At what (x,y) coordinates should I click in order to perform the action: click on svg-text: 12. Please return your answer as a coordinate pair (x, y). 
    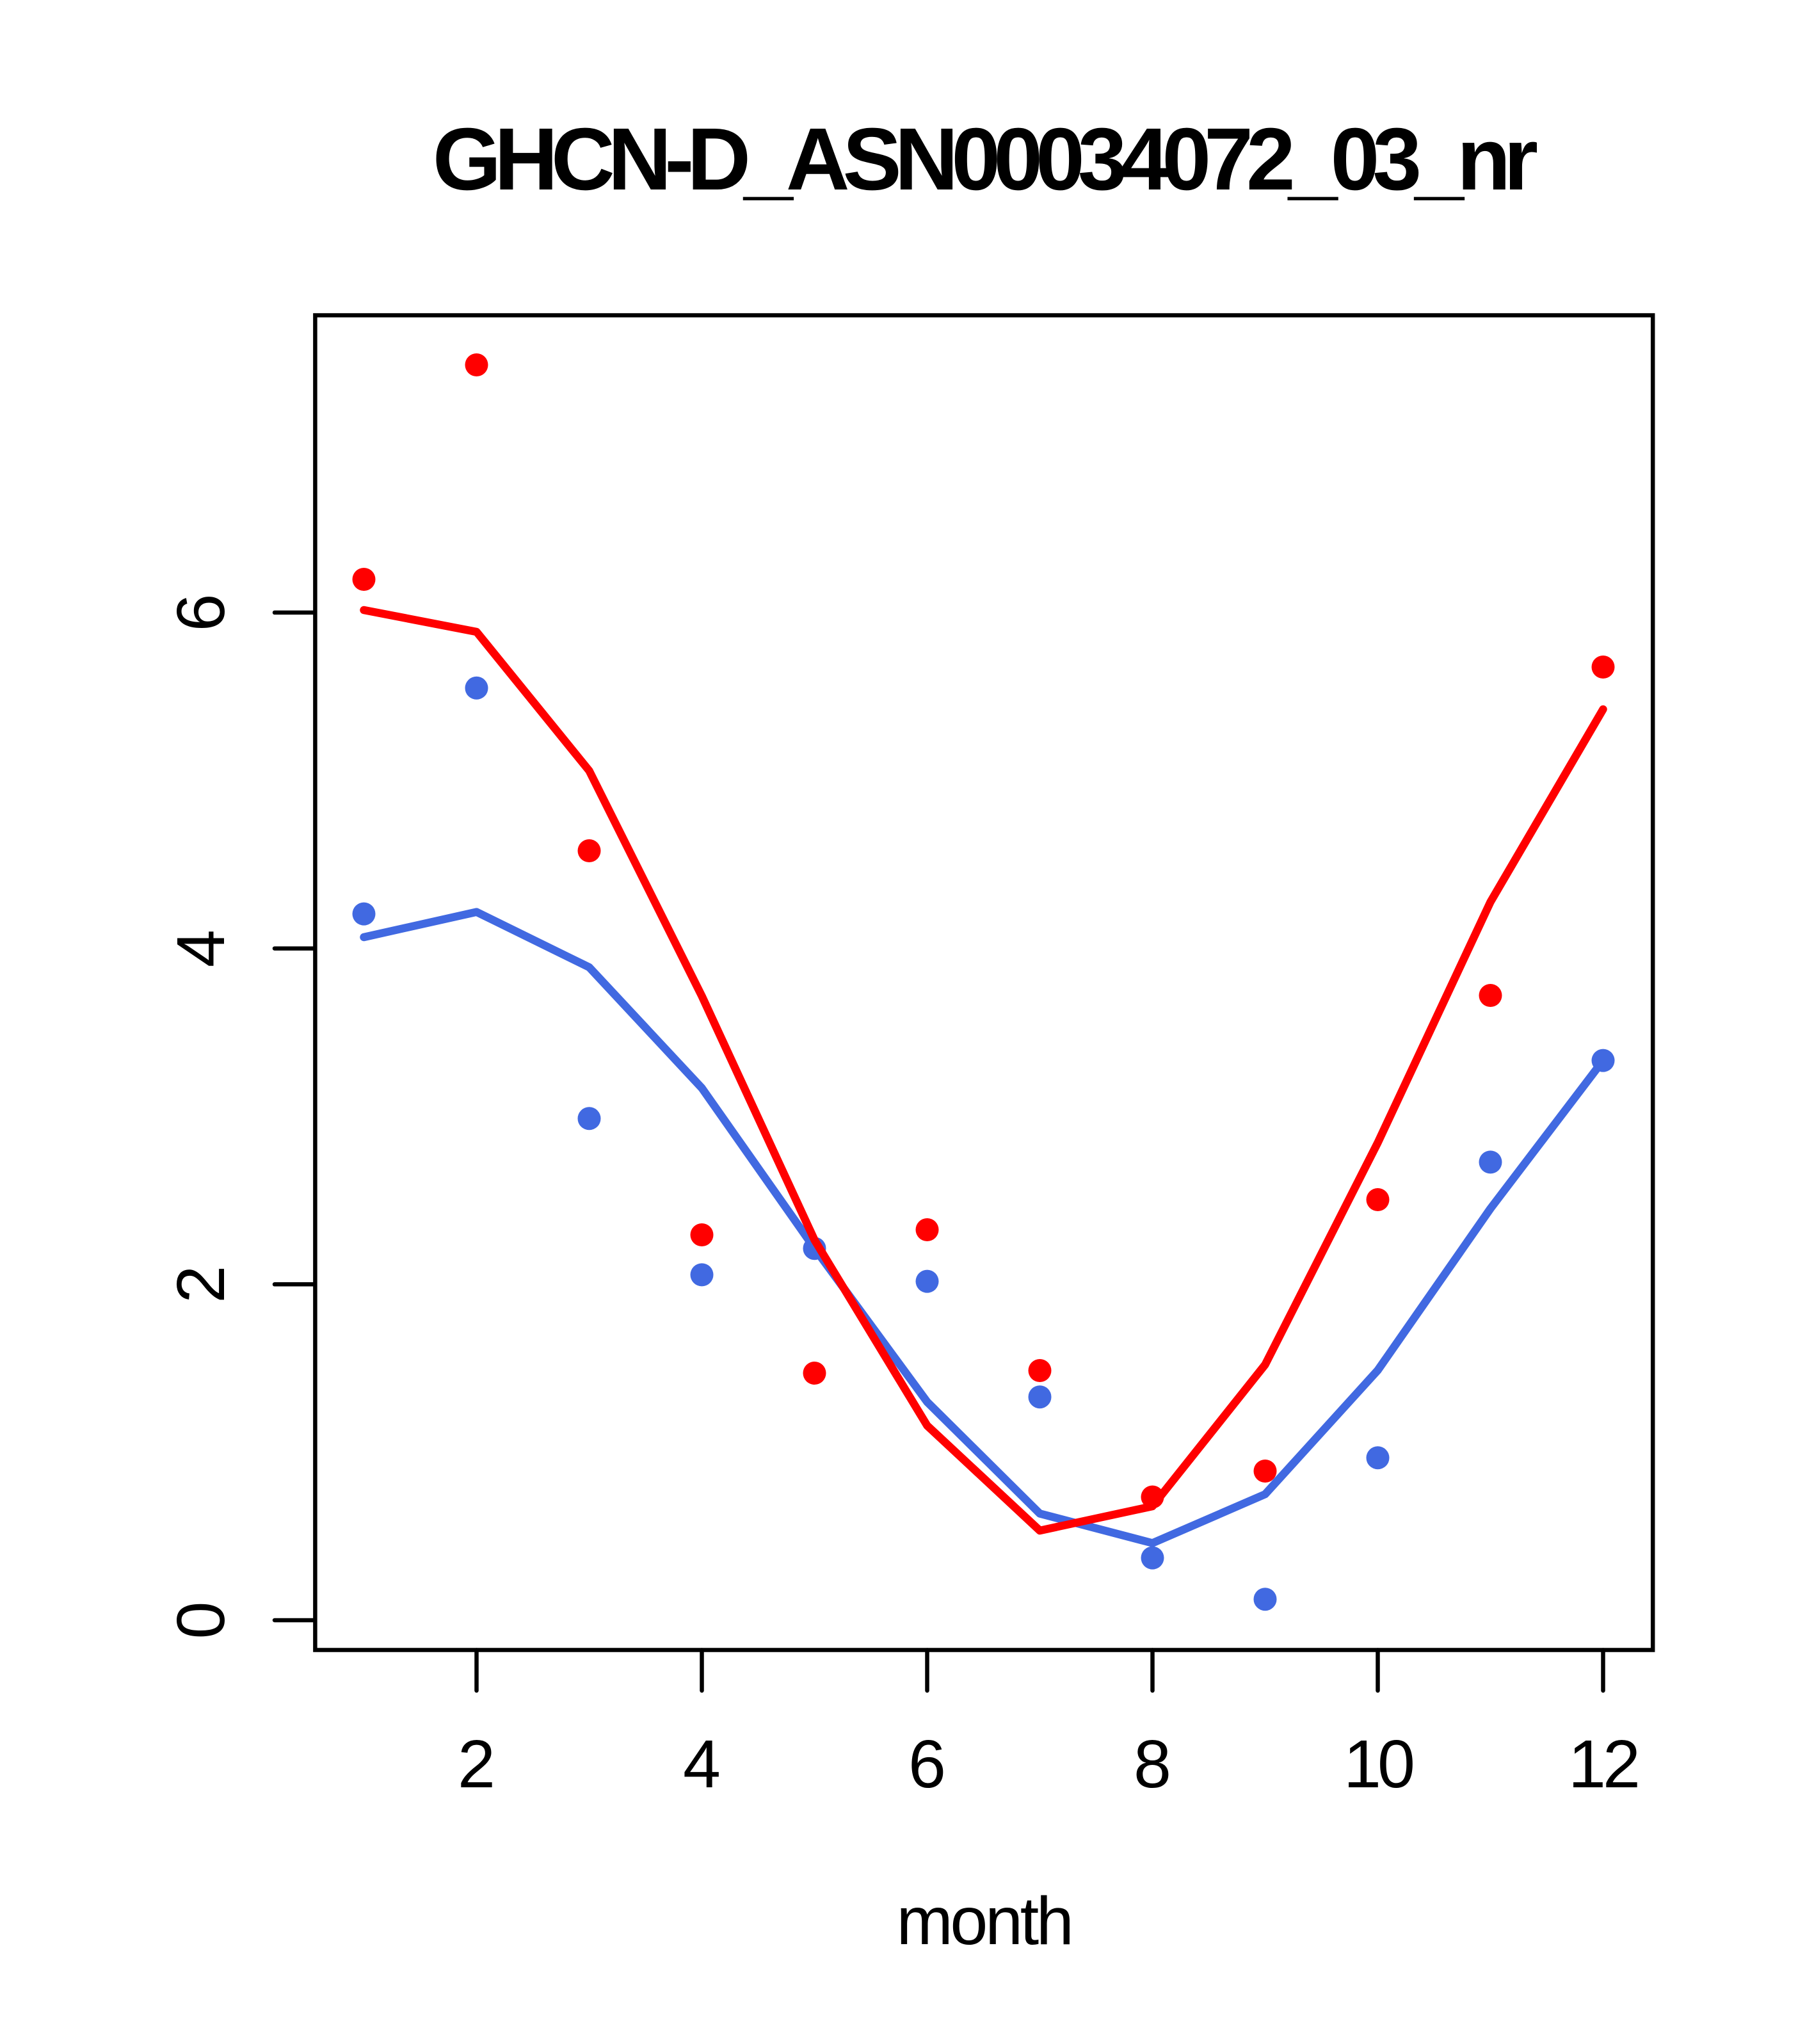
    Looking at the image, I should click on (1602, 1764).